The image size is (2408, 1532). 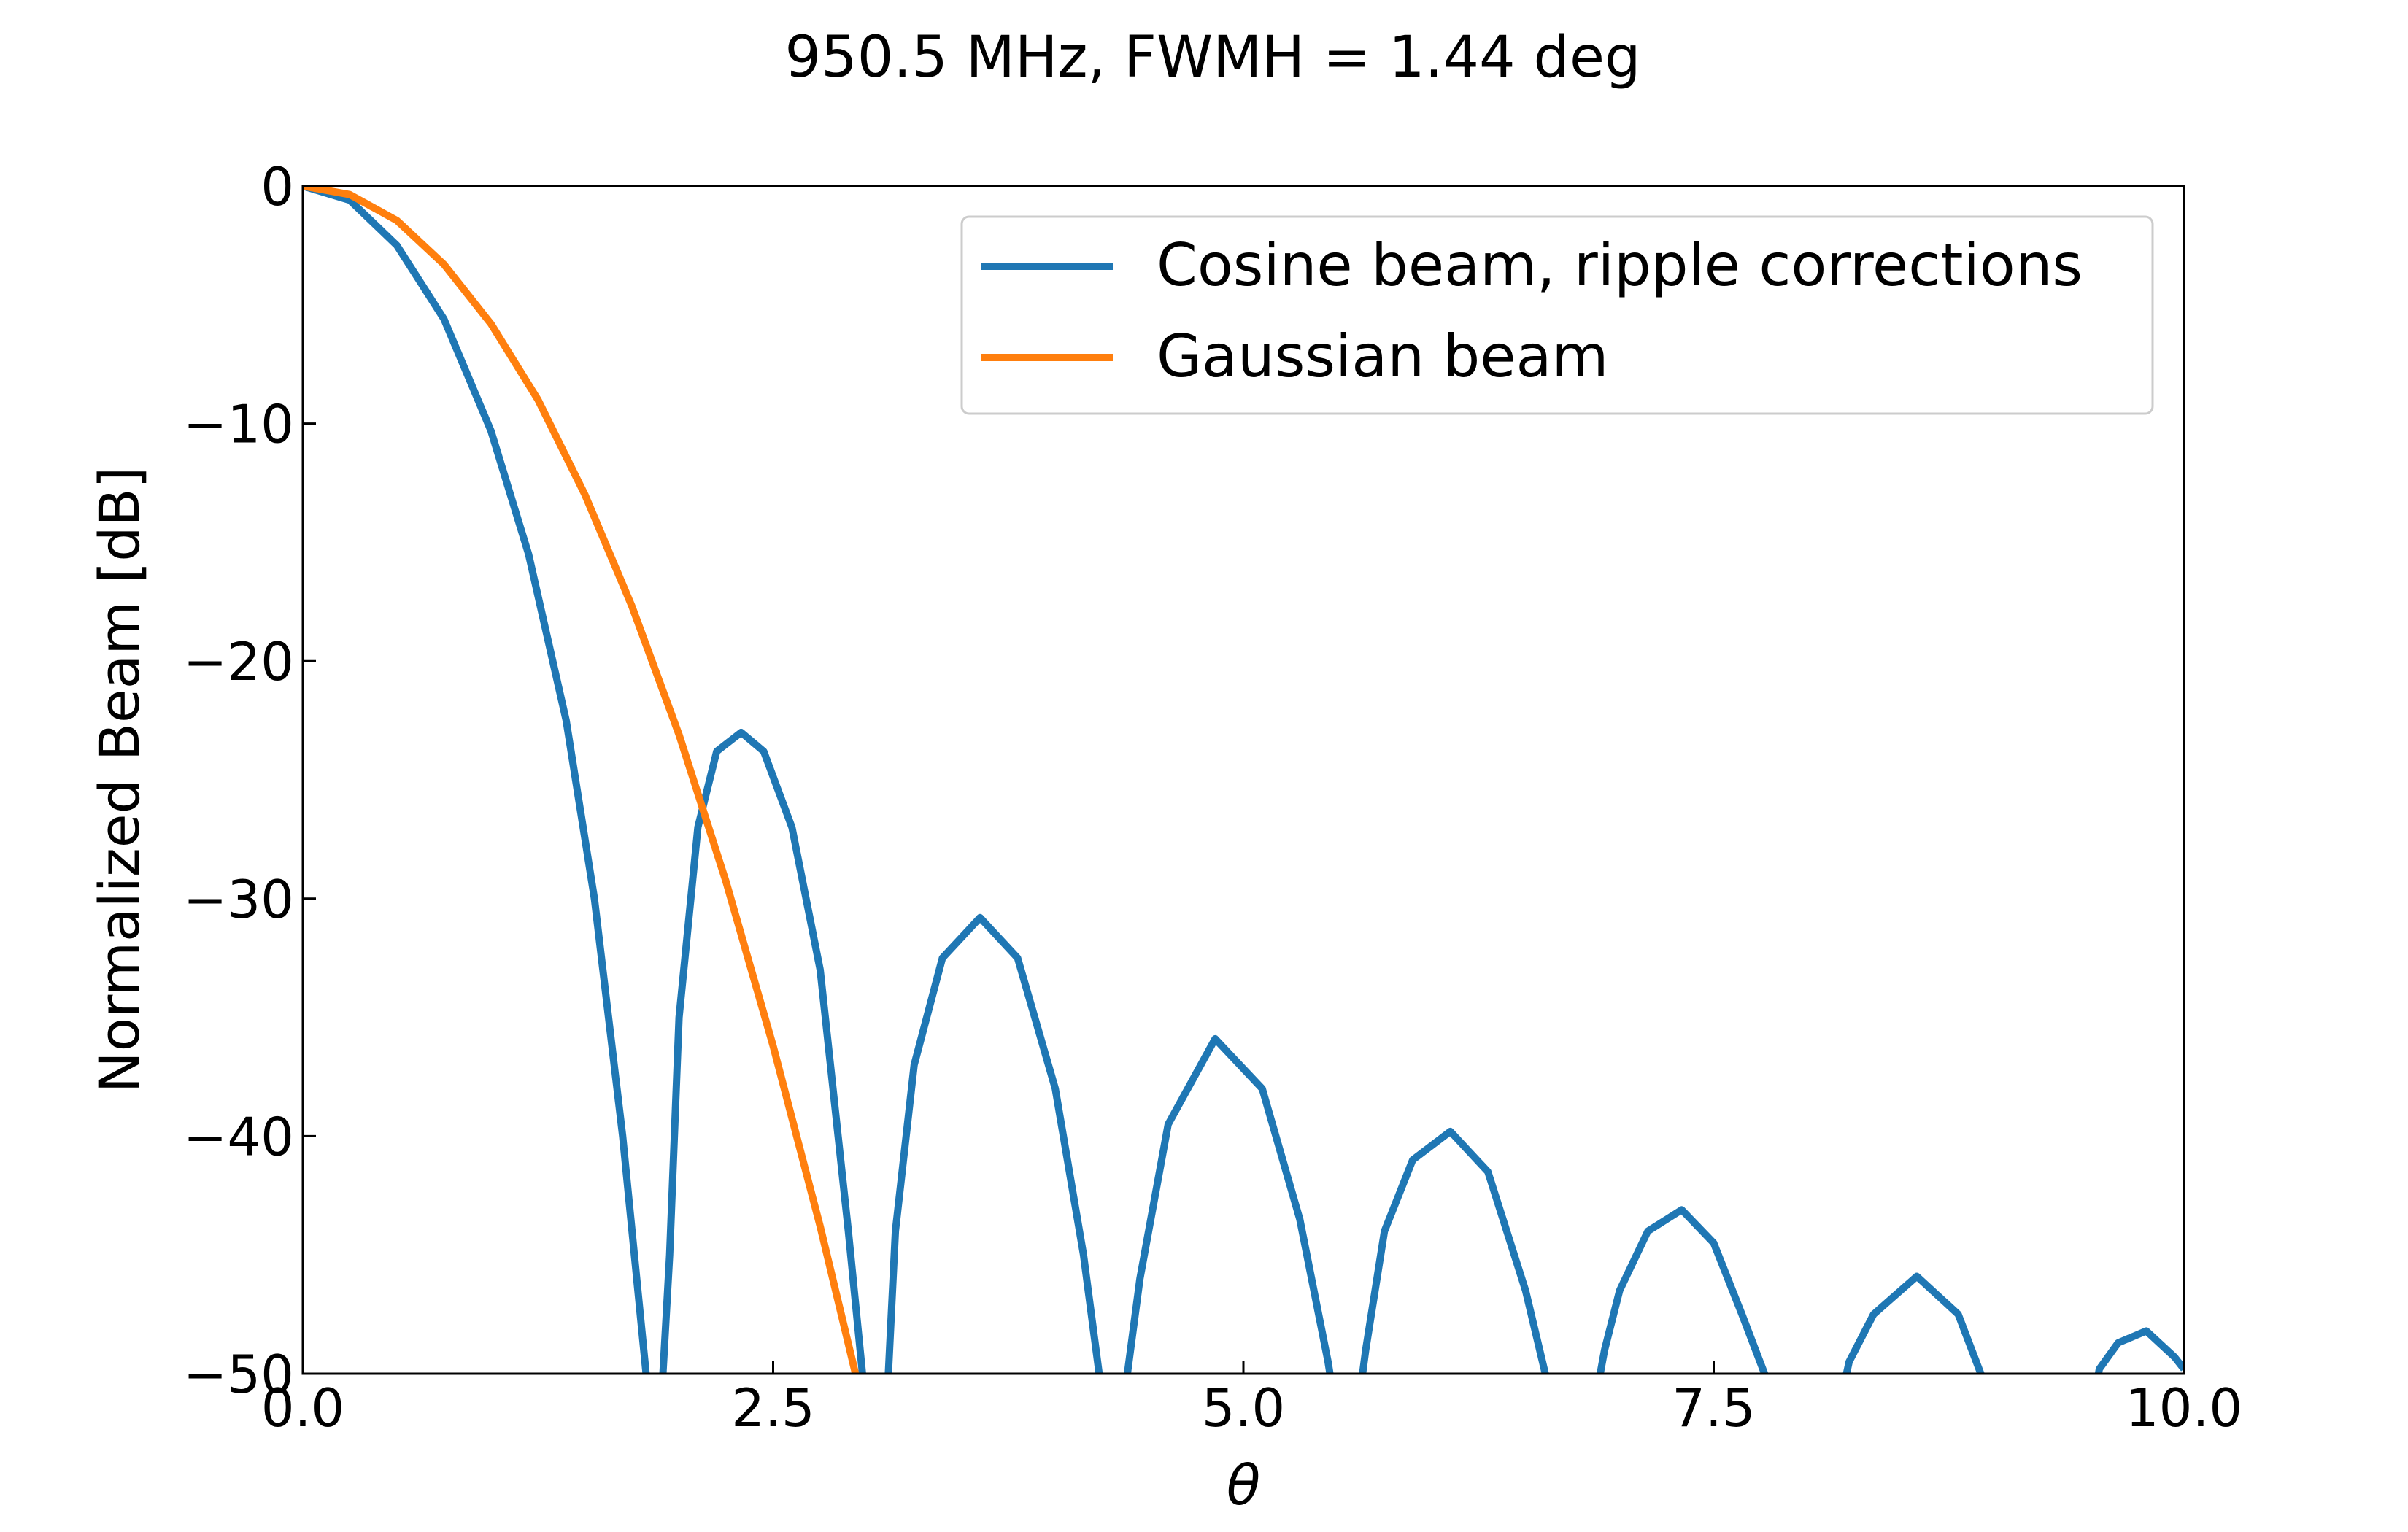 I want to click on y-tick-label: −20, so click(x=238, y=661).